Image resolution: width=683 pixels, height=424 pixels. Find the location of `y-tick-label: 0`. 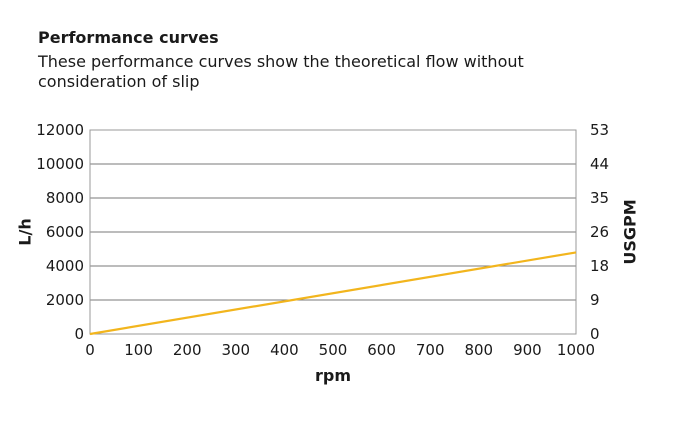

y-tick-label: 0 is located at coordinates (79, 334).